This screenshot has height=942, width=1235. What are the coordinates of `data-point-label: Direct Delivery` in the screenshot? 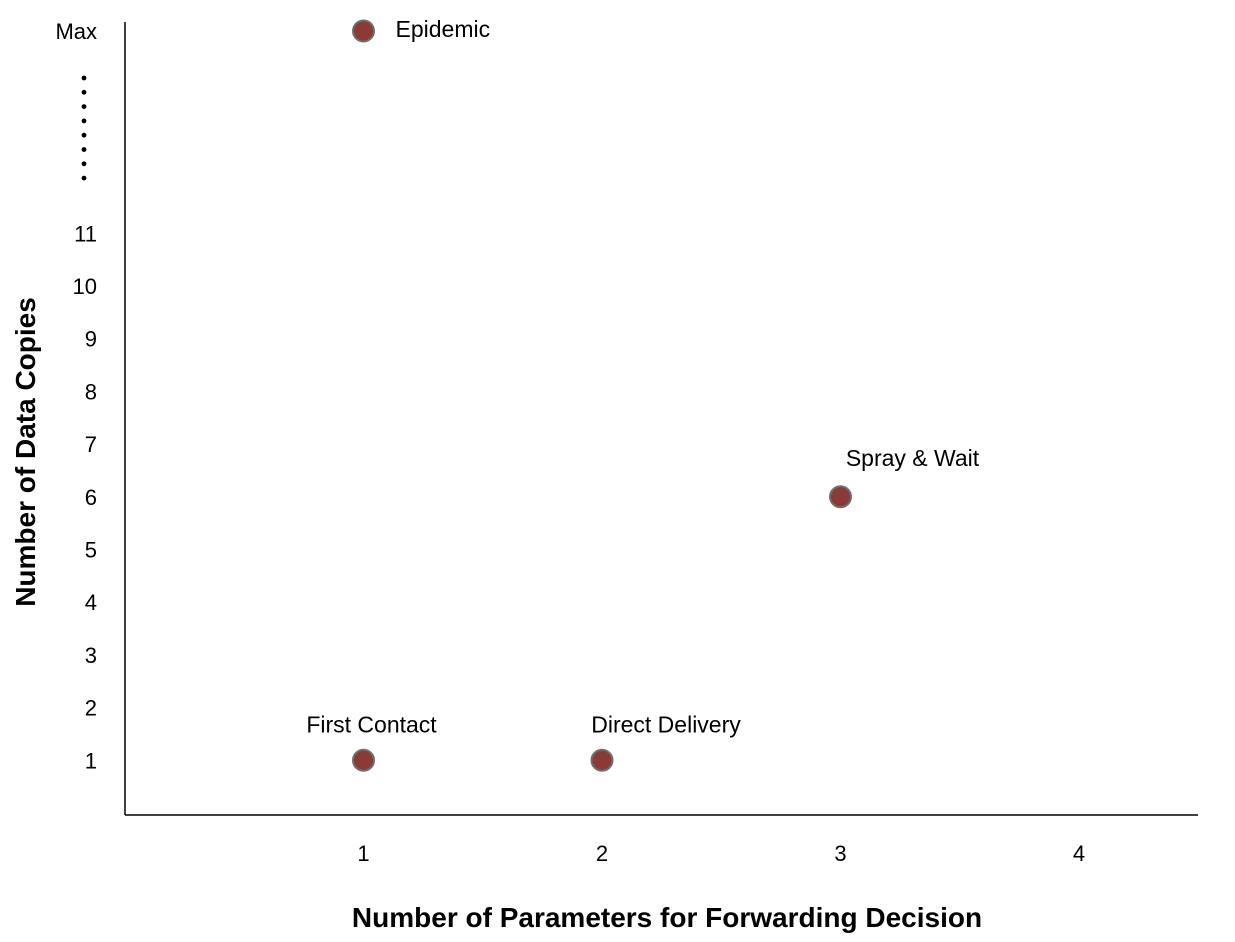 It's located at (666, 724).